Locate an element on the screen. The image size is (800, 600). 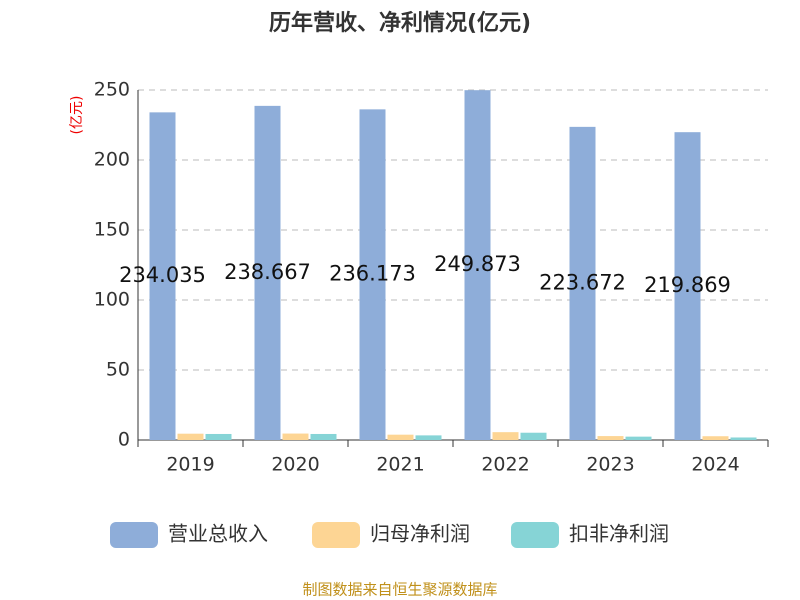
source-note: 制图数据来自恒生聚源数据库 is located at coordinates (399, 590).